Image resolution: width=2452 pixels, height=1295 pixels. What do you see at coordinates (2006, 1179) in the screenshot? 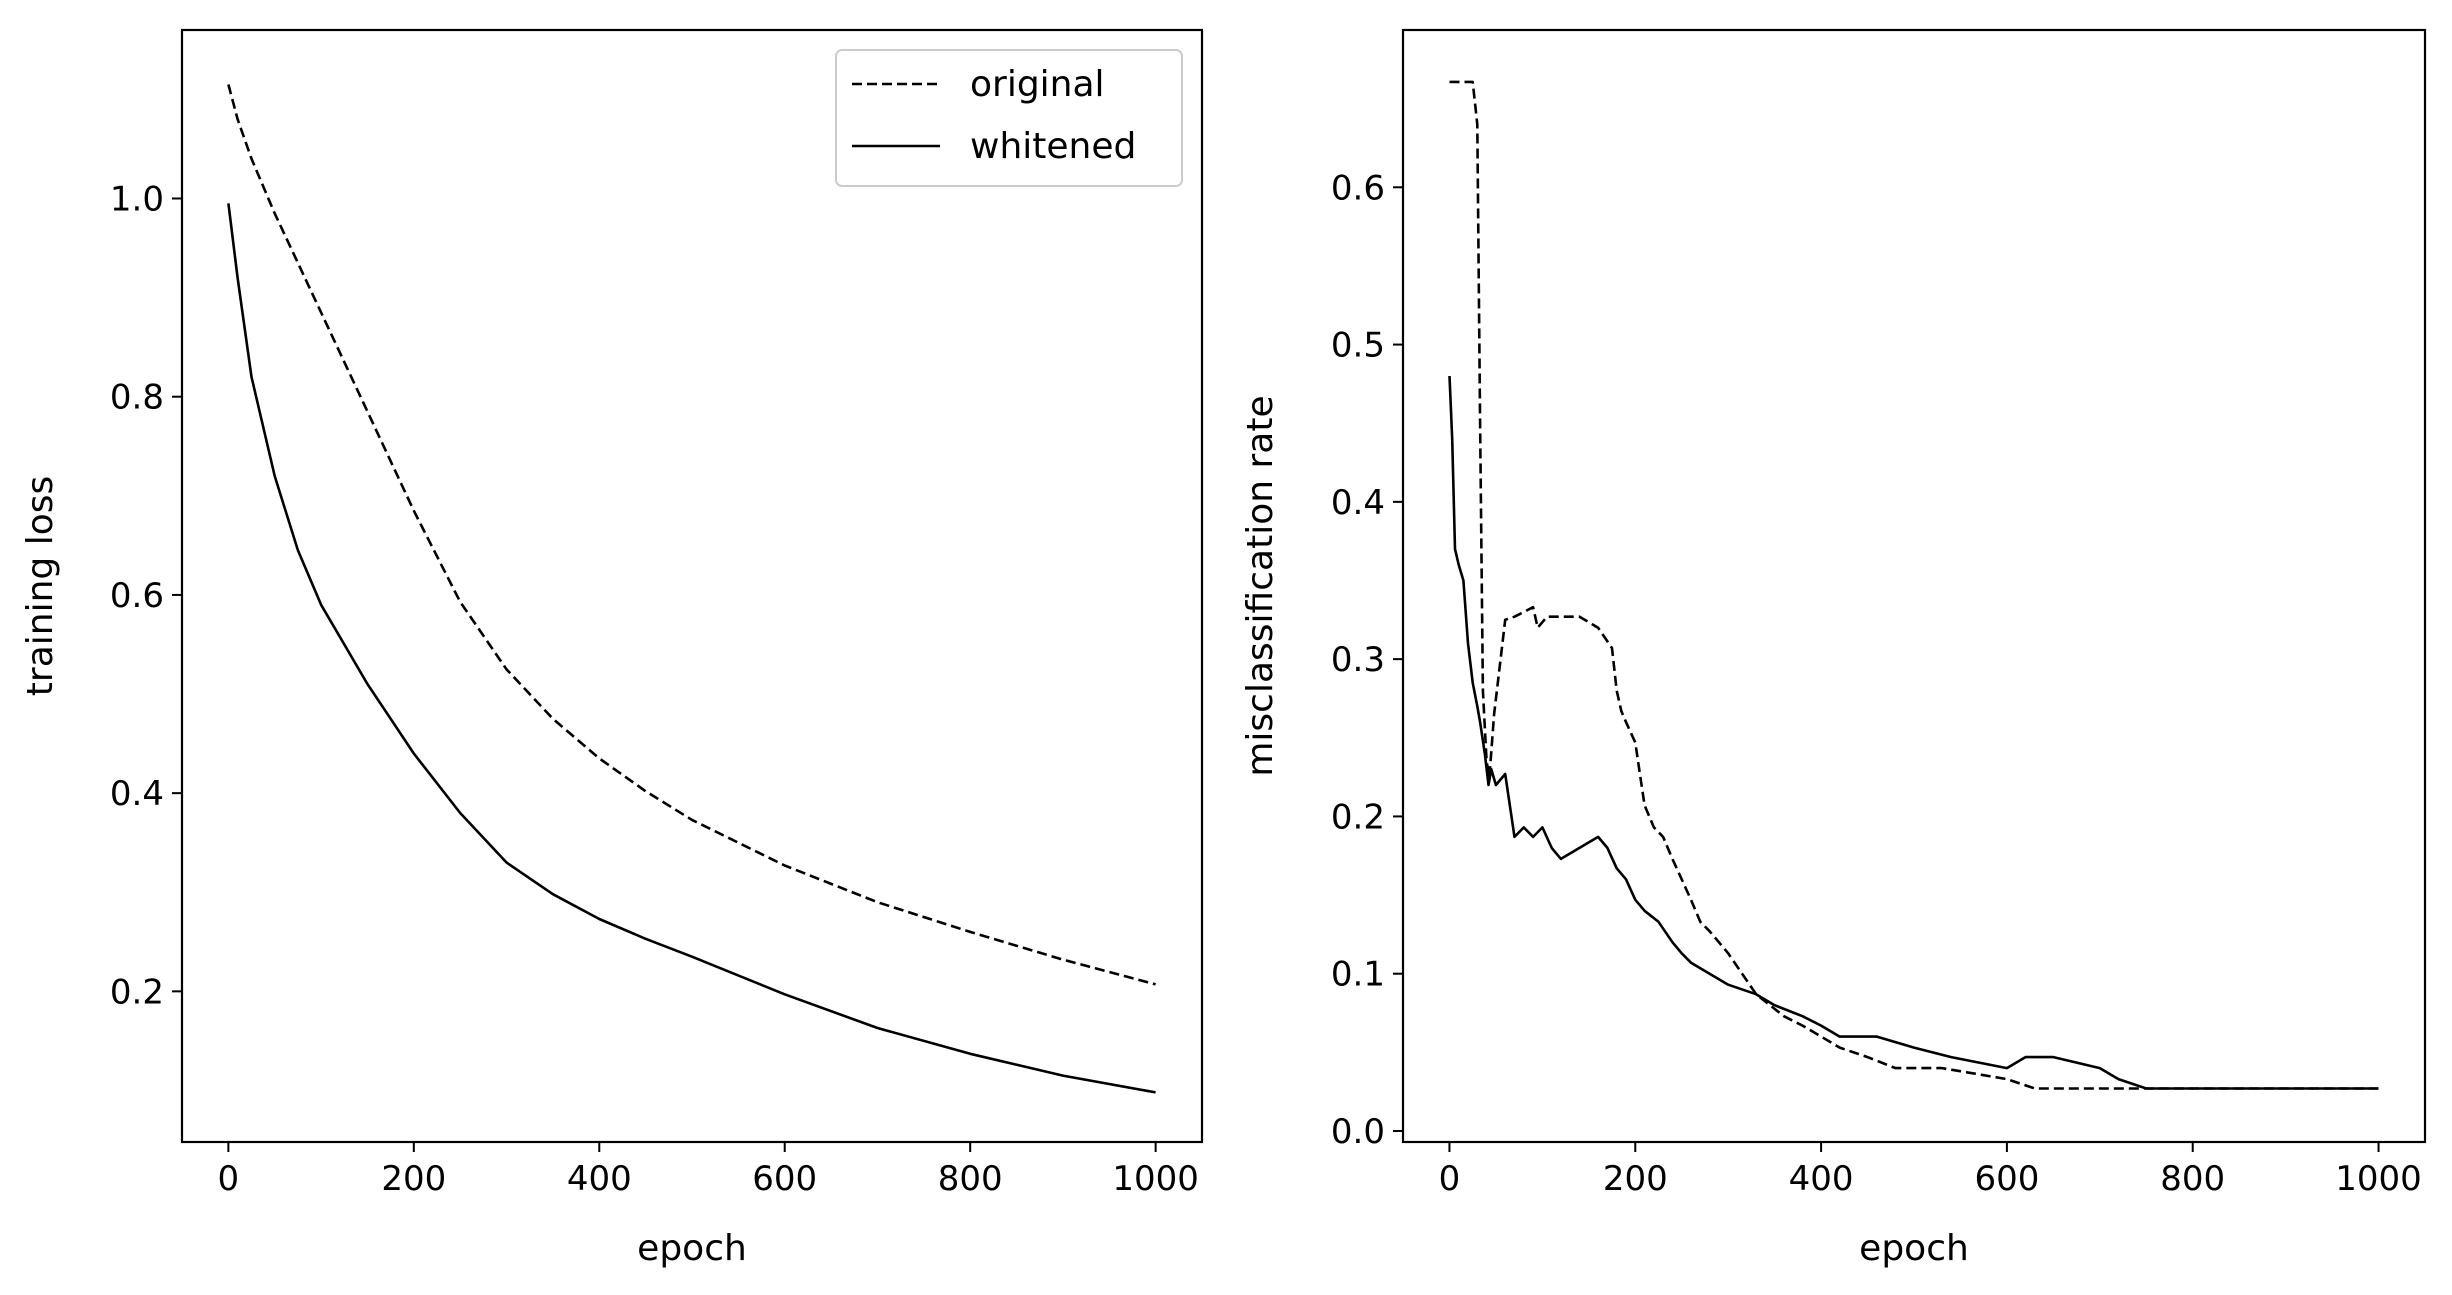
I see `misclassification-x-tick-label: 600` at bounding box center [2006, 1179].